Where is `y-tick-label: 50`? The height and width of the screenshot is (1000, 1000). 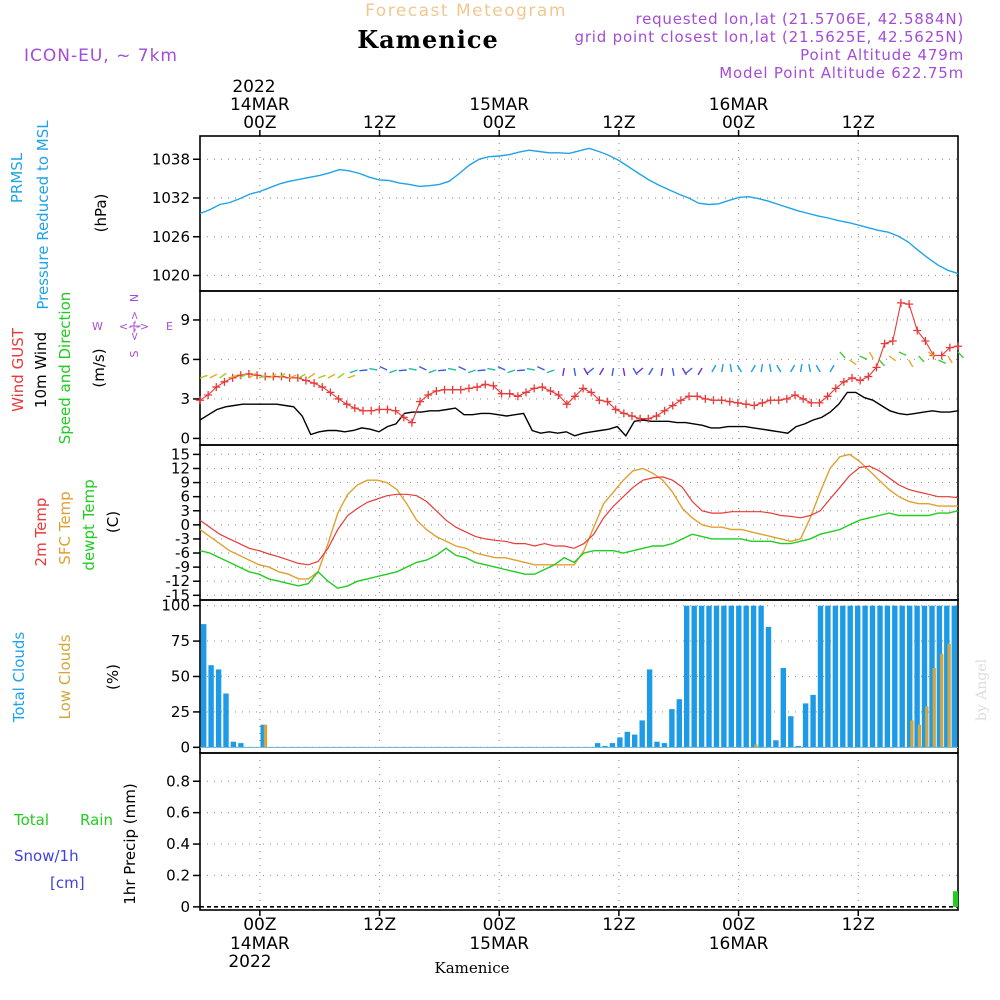
y-tick-label: 50 is located at coordinates (180, 677).